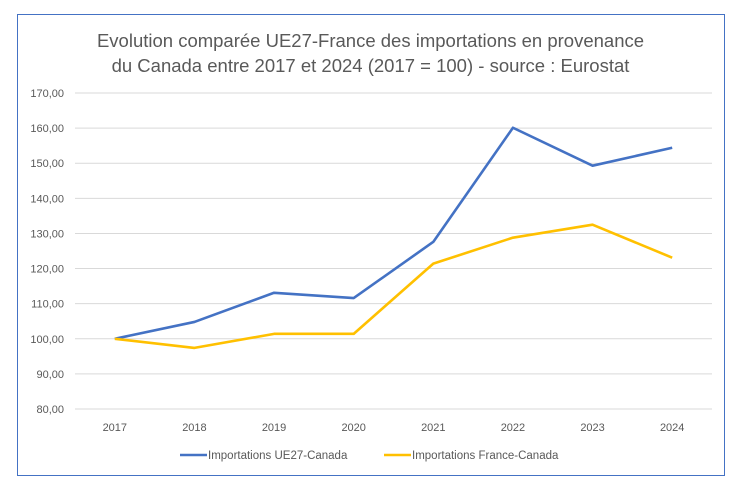 This screenshot has height=495, width=741. Describe the element at coordinates (47, 129) in the screenshot. I see `y-tick-label: 160,00` at that location.